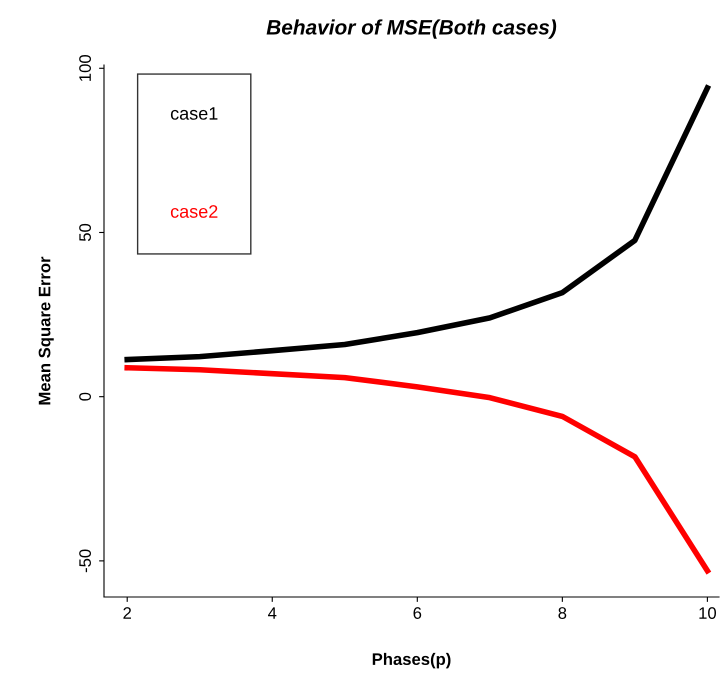 This screenshot has height=693, width=720. I want to click on x-tick-label: 6, so click(418, 613).